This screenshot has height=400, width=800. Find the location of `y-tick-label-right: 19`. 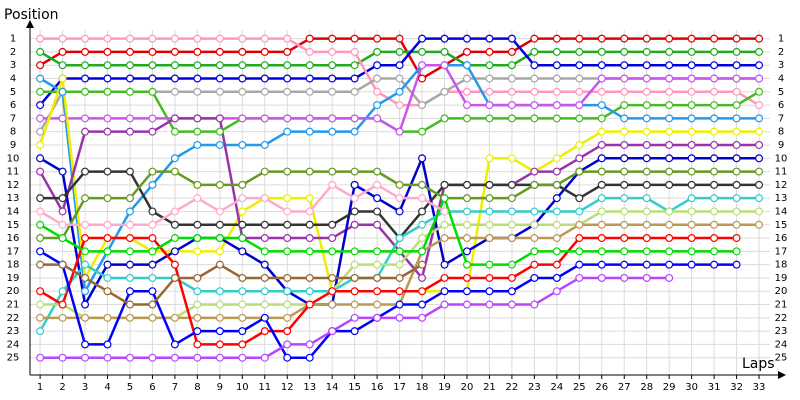

y-tick-label-right: 19 is located at coordinates (781, 278).